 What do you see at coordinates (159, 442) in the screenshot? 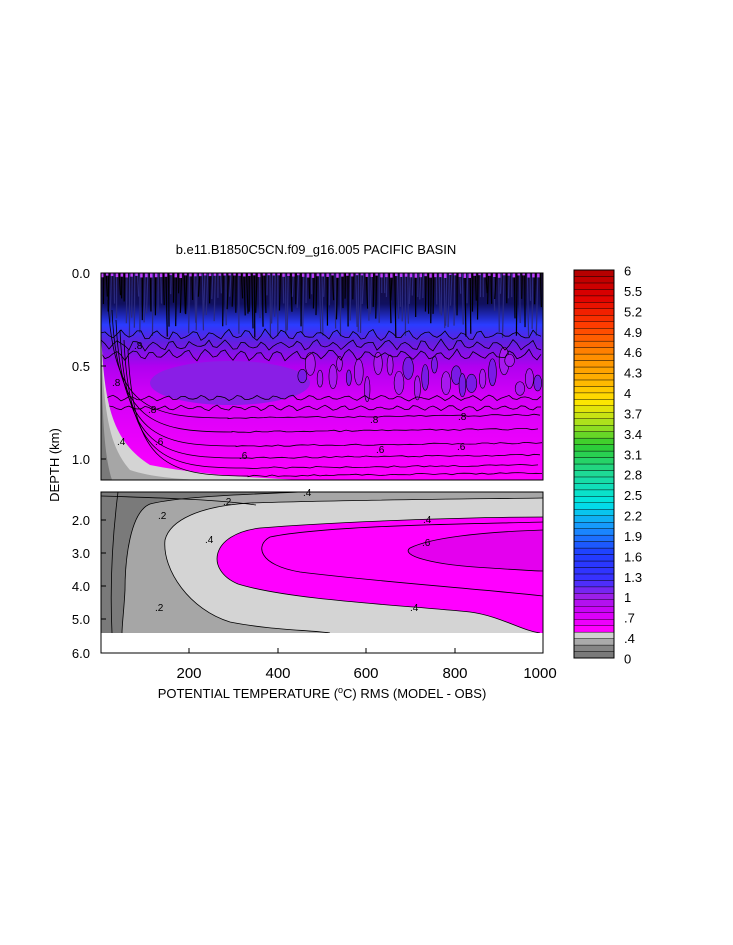
I see `contour-label: .6` at bounding box center [159, 442].